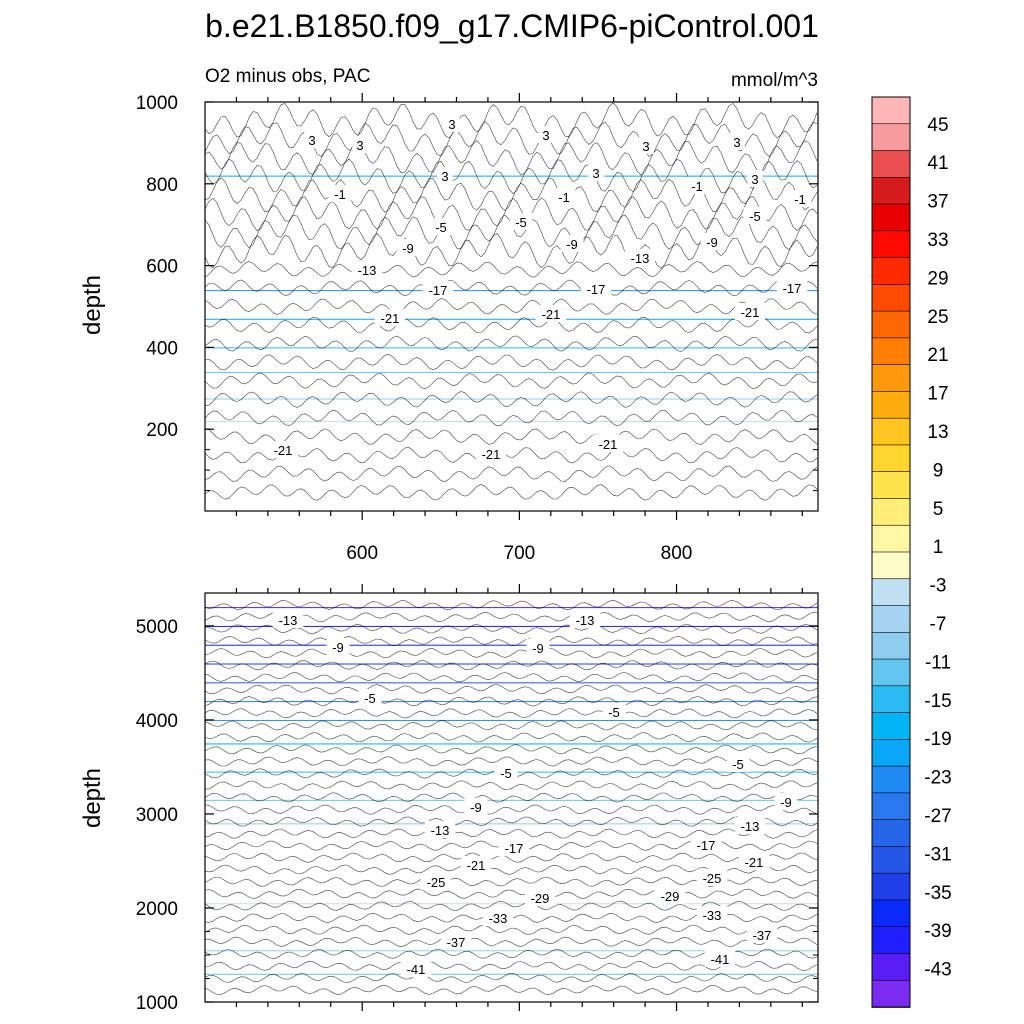  I want to click on colorbar-tick-label: 13, so click(937, 432).